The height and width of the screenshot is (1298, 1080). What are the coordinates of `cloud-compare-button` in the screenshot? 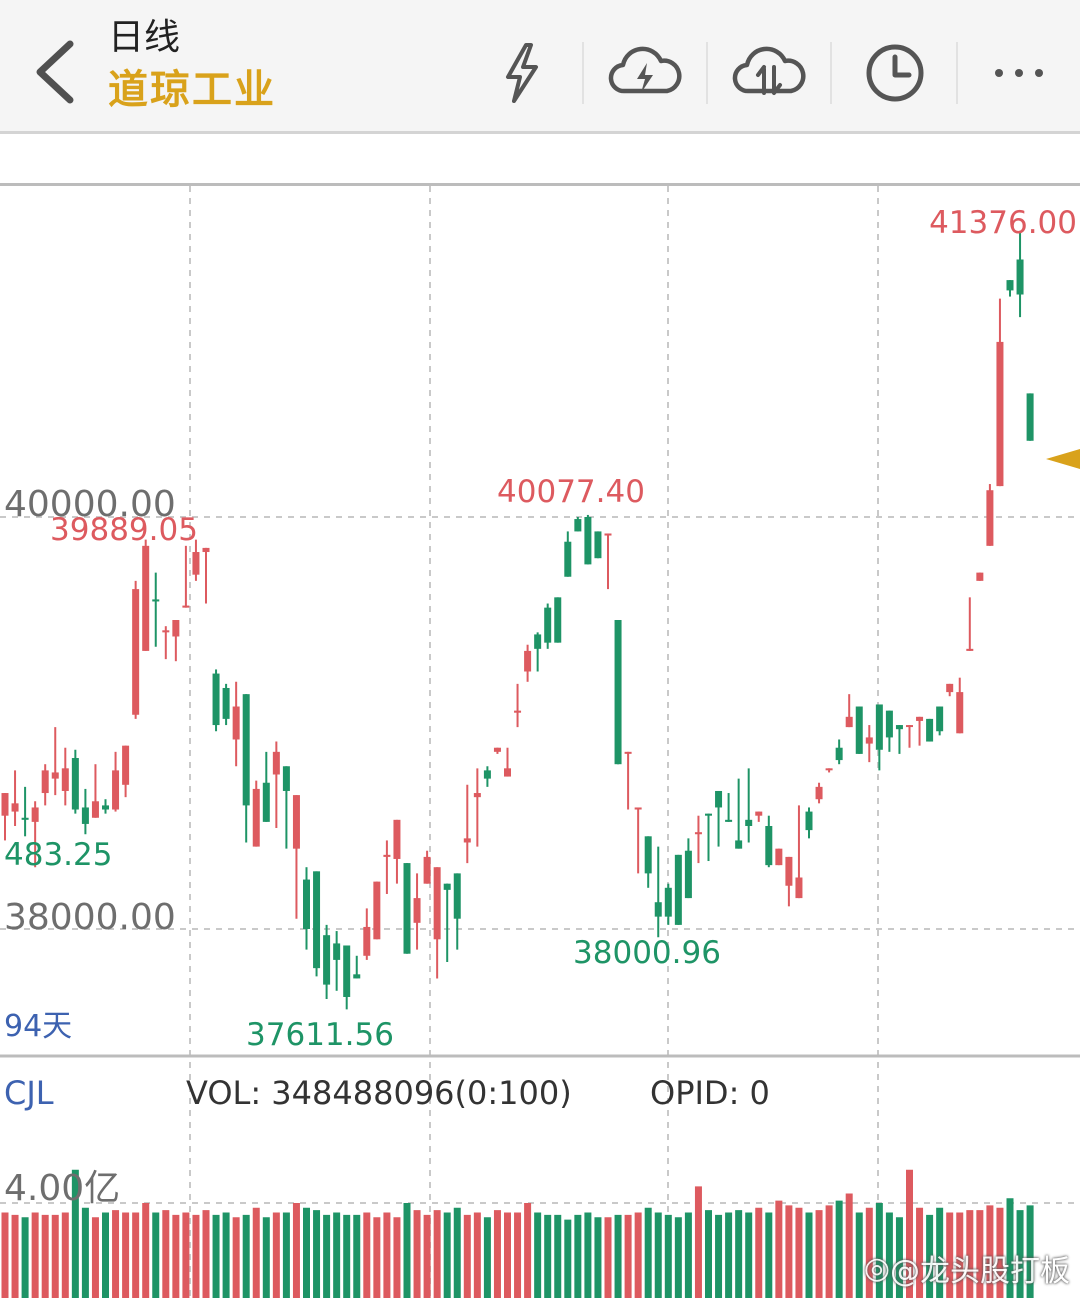 It's located at (769, 73).